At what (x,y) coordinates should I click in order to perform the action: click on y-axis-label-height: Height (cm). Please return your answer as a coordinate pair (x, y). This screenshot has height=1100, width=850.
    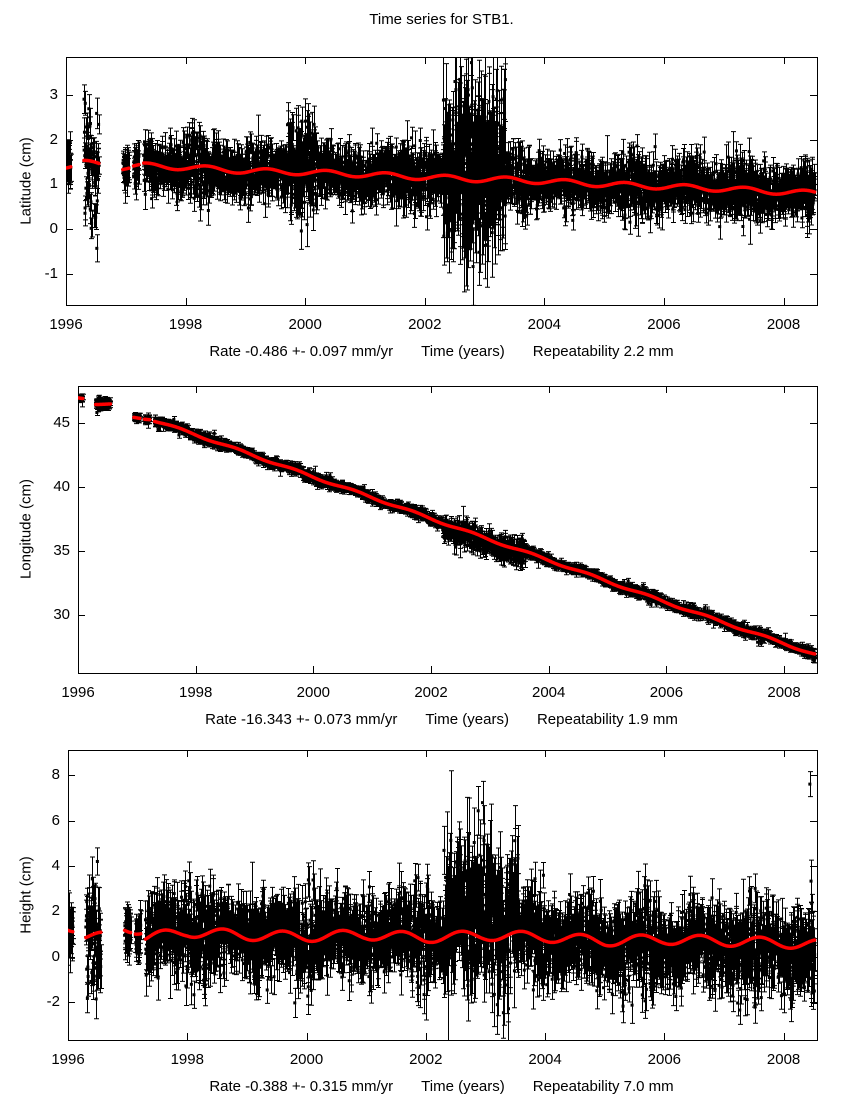
    Looking at the image, I should click on (26, 895).